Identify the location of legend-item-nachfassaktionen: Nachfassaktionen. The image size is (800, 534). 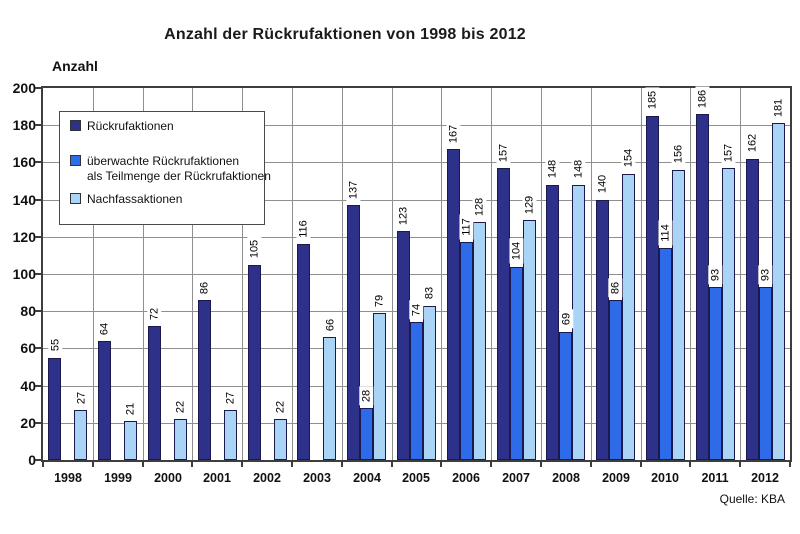
(126, 199).